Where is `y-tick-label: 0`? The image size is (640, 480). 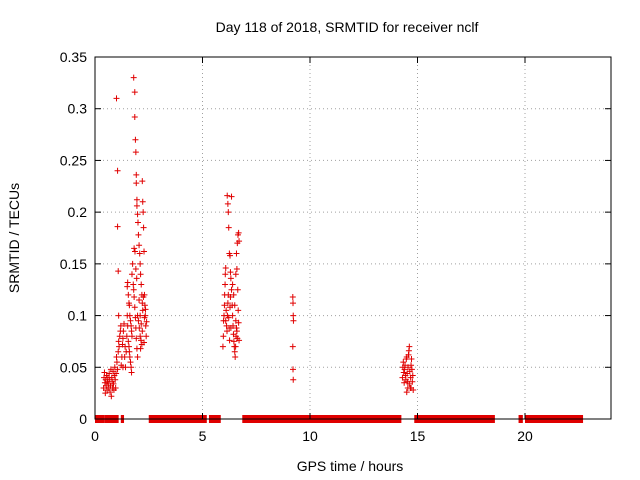 y-tick-label: 0 is located at coordinates (83, 419).